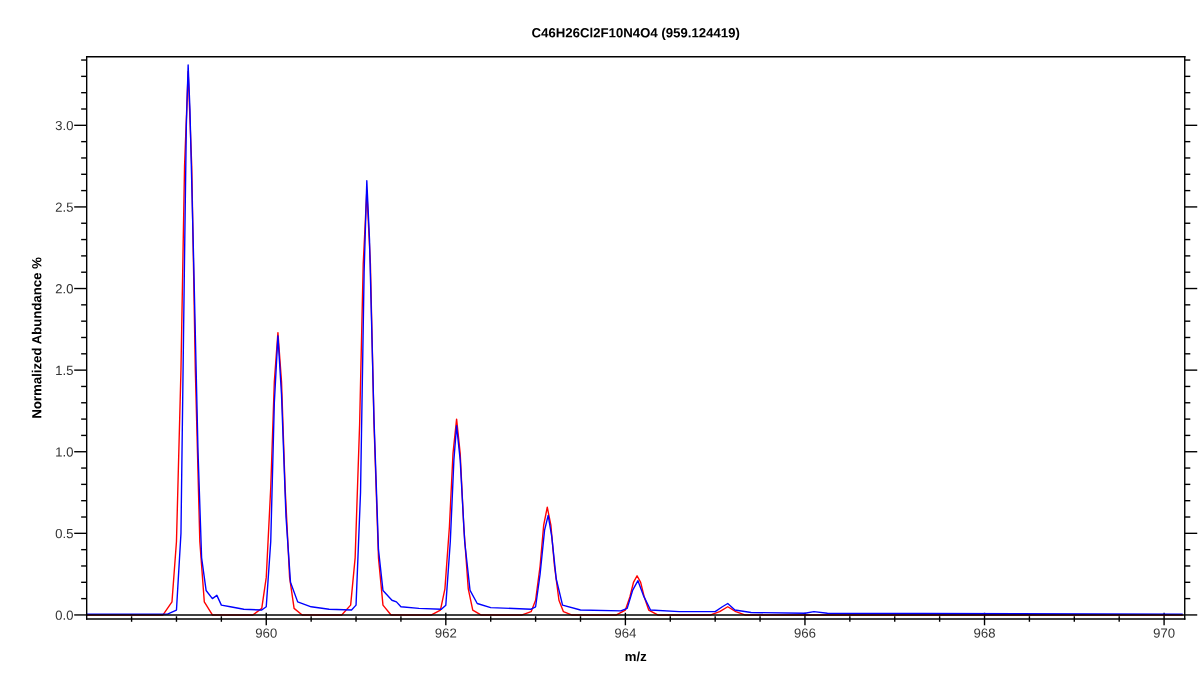 This screenshot has height=684, width=1204. What do you see at coordinates (626, 633) in the screenshot?
I see `x-tick-label: 964` at bounding box center [626, 633].